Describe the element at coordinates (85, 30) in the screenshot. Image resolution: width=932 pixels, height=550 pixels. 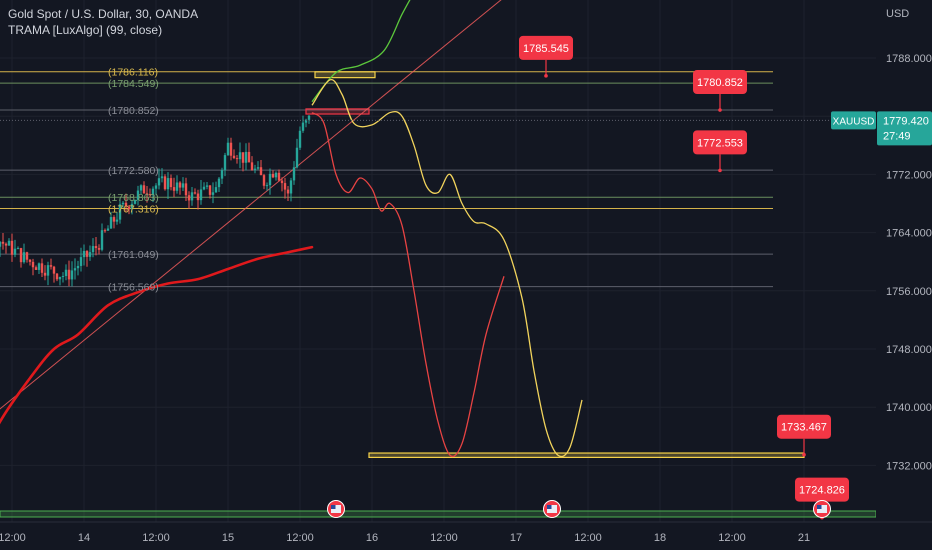
I see `indicator-title: TRAMA [LuxAlgo] (99, close)` at that location.